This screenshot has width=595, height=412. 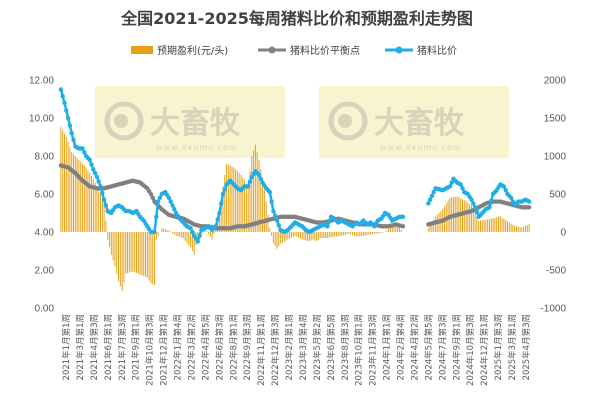 What do you see at coordinates (136, 347) in the screenshot?
I see `x-axis-tick-label: 2021年9月第1周` at bounding box center [136, 347].